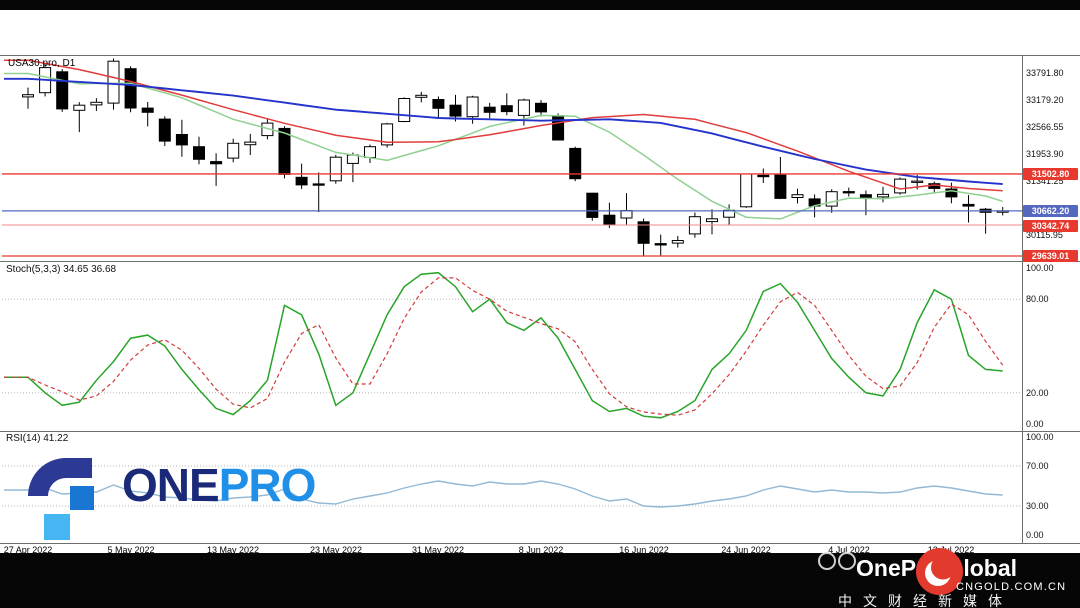 The image size is (1080, 608). Describe the element at coordinates (540, 261) in the screenshot. I see `panel-separator-stoch` at that location.